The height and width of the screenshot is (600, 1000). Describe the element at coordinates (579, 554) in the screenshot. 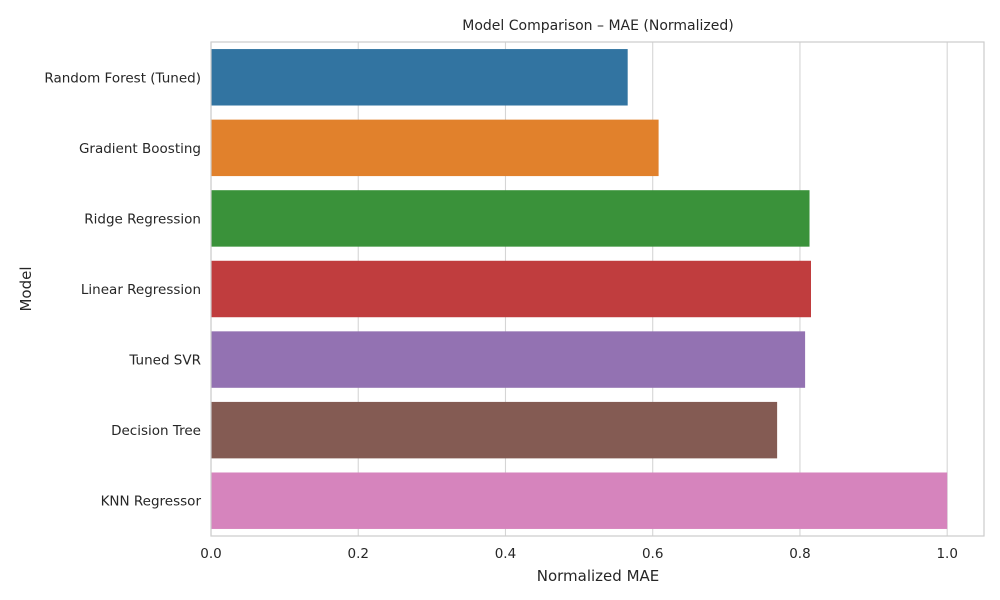

I see `x-tick-labels: 0.0 0.2 0.4 0.6 0.8 1.0` at that location.